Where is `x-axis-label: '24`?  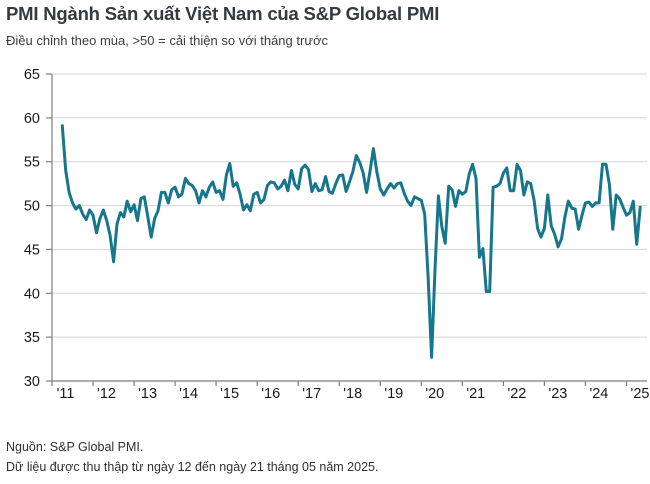
x-axis-label: '24 is located at coordinates (598, 394).